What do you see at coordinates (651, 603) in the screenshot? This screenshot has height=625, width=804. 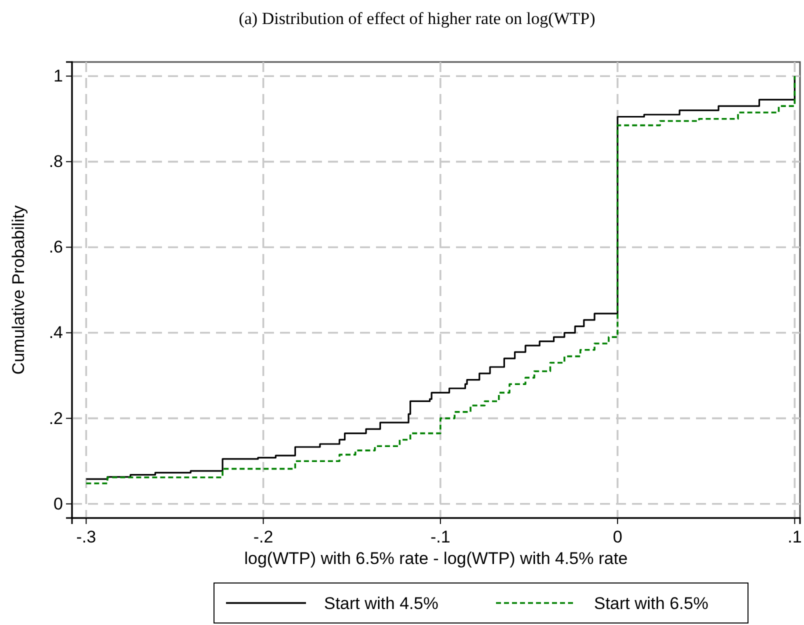 I see `legend-label: Start with 6.5%` at bounding box center [651, 603].